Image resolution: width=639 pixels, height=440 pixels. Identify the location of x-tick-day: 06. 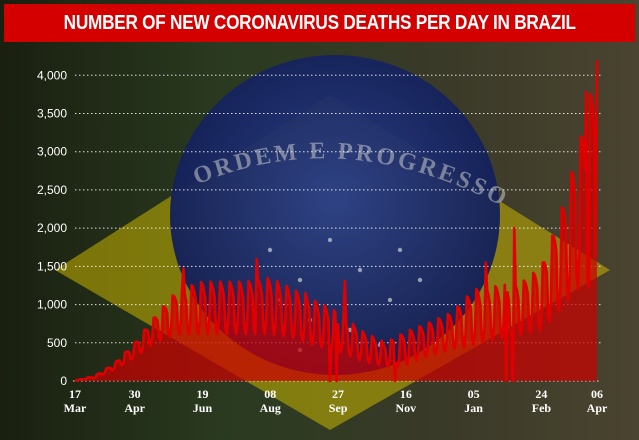
(597, 394).